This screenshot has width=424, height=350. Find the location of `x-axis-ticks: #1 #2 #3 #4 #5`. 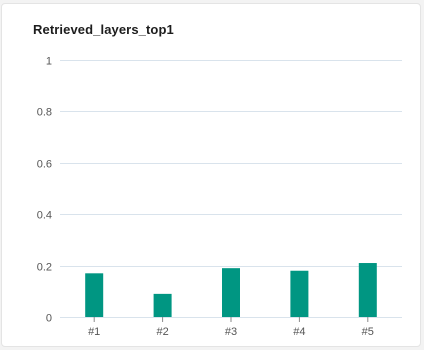

x-axis-ticks: #1 #2 #3 #4 #5 is located at coordinates (231, 327).